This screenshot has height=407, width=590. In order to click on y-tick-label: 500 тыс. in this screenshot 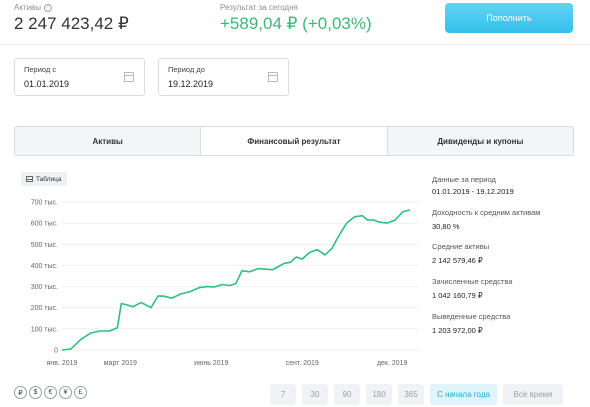, I will do `click(44, 245)`.